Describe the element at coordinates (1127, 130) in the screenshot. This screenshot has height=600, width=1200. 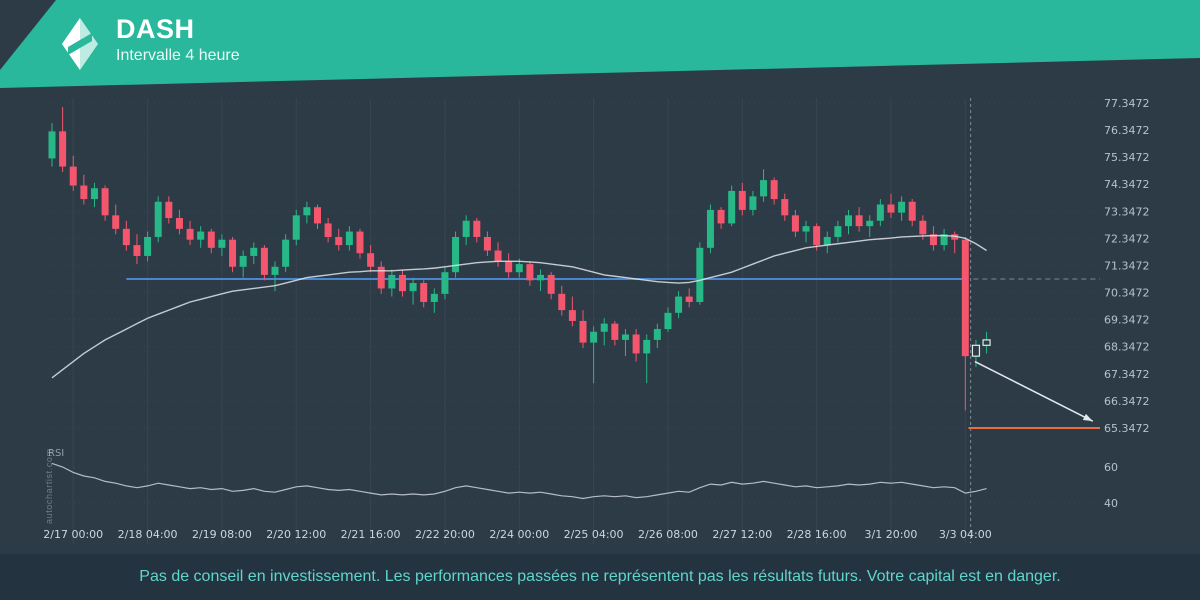
I see `price-axis-label: 76.3472` at that location.